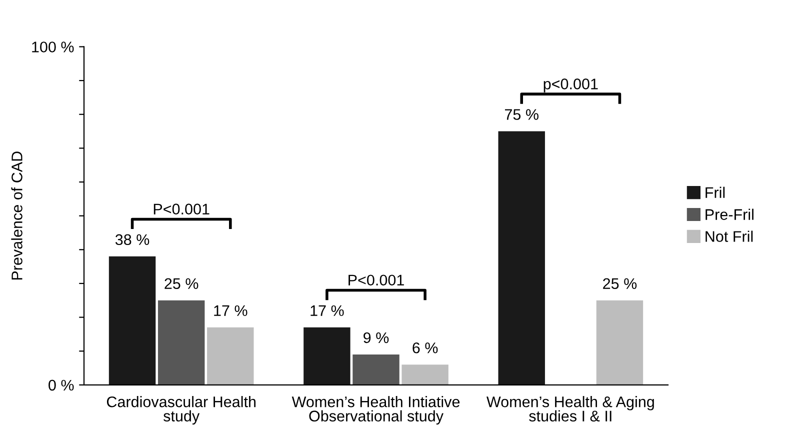 The height and width of the screenshot is (445, 800). What do you see at coordinates (715, 192) in the screenshot?
I see `legend-label: Fril` at bounding box center [715, 192].